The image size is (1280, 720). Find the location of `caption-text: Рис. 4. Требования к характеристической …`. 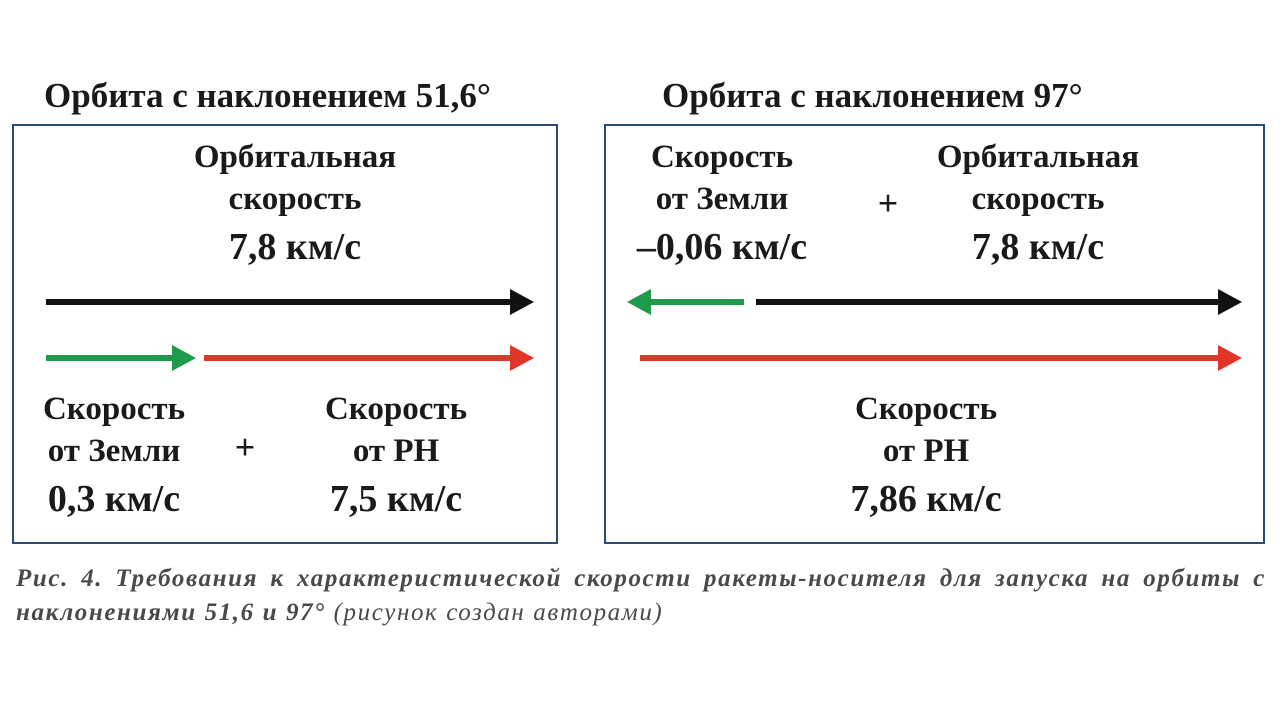

caption-text: Рис. 4. Требования к характеристической … is located at coordinates (641, 595).